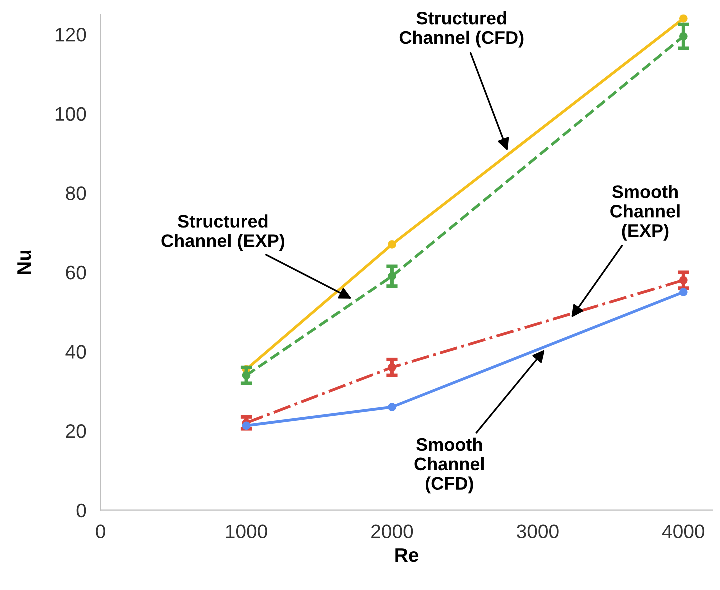 The width and height of the screenshot is (720, 590). What do you see at coordinates (407, 555) in the screenshot?
I see `x-axis-title: Re` at bounding box center [407, 555].